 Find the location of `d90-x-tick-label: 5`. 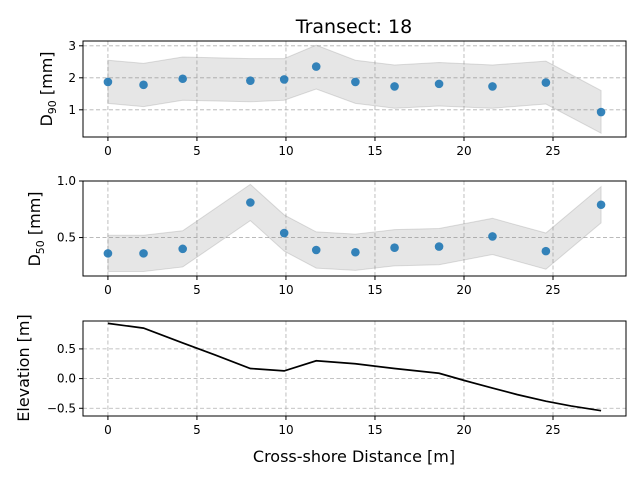

d90-x-tick-label: 5 is located at coordinates (197, 151).